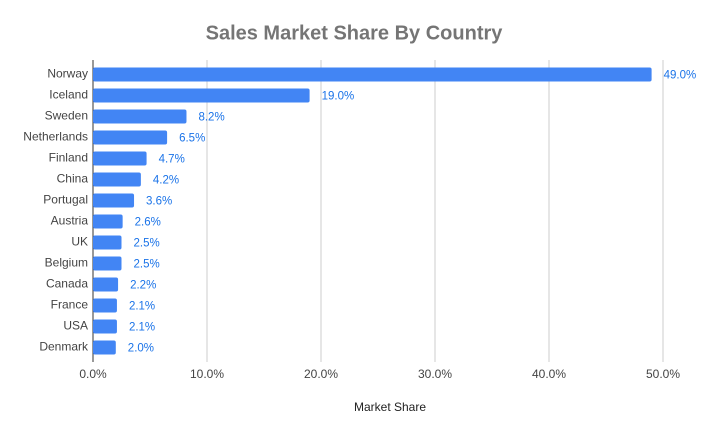 This screenshot has width=708, height=442. I want to click on x-tick-label: 40.0%, so click(549, 374).